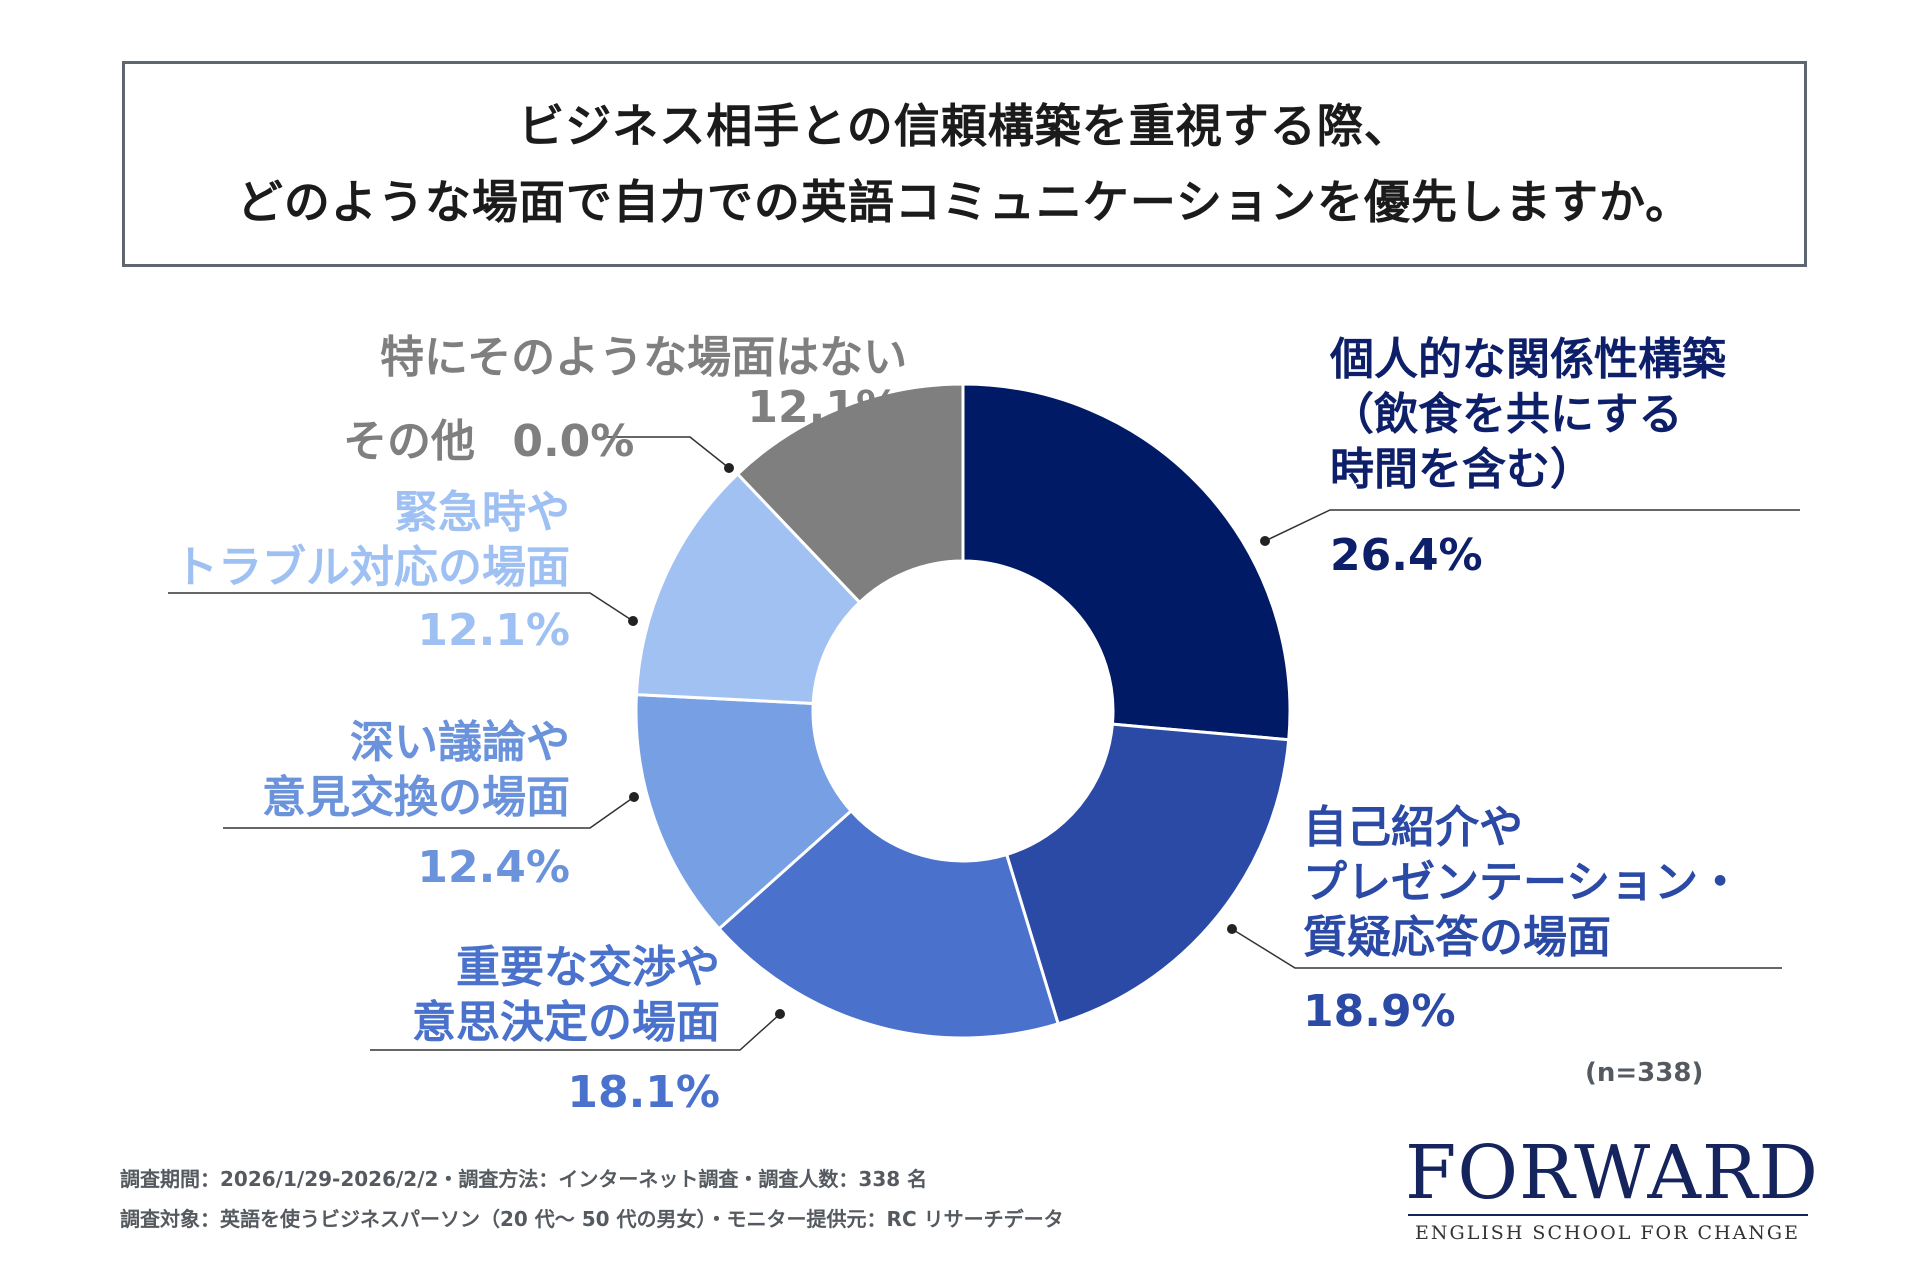  What do you see at coordinates (460, 742) in the screenshot?
I see `label-line: 深い議論や` at bounding box center [460, 742].